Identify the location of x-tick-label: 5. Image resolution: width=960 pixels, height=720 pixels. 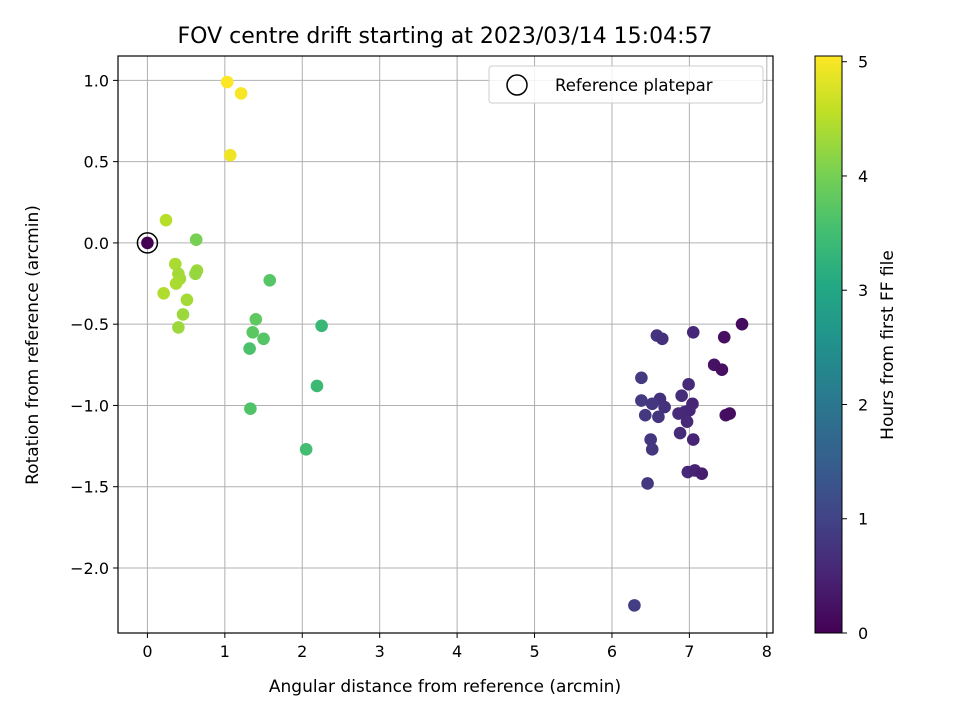
(534, 651).